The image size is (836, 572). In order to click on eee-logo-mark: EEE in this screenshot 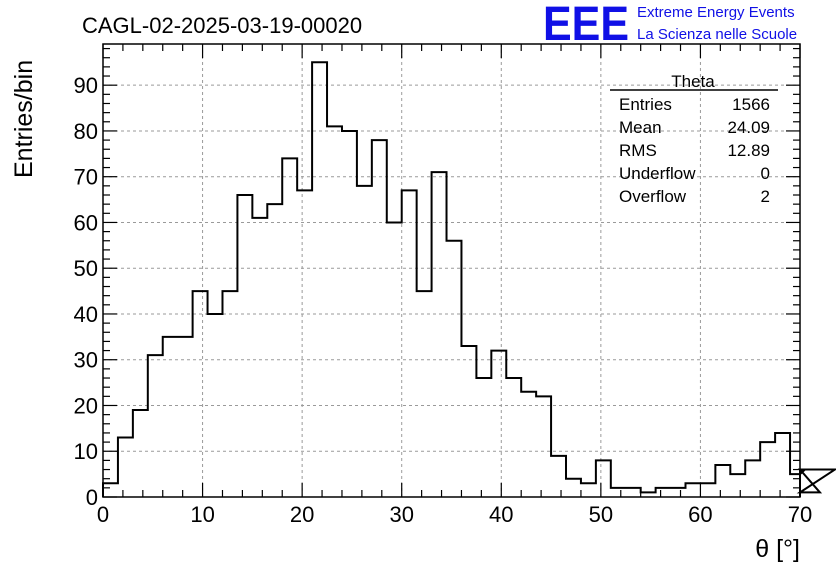, I will do `click(586, 25)`.